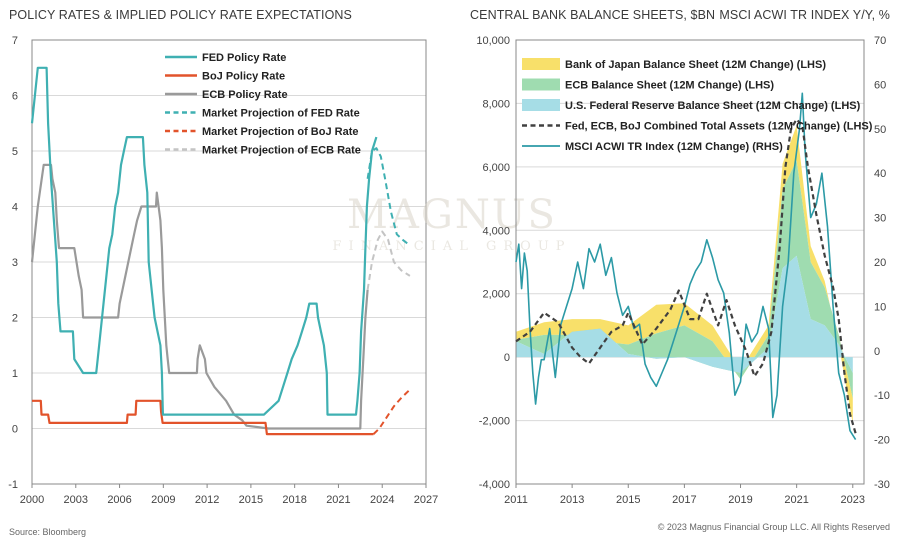 Image resolution: width=898 pixels, height=540 pixels. What do you see at coordinates (338, 500) in the screenshot?
I see `left-x-tick-label: 2021` at bounding box center [338, 500].